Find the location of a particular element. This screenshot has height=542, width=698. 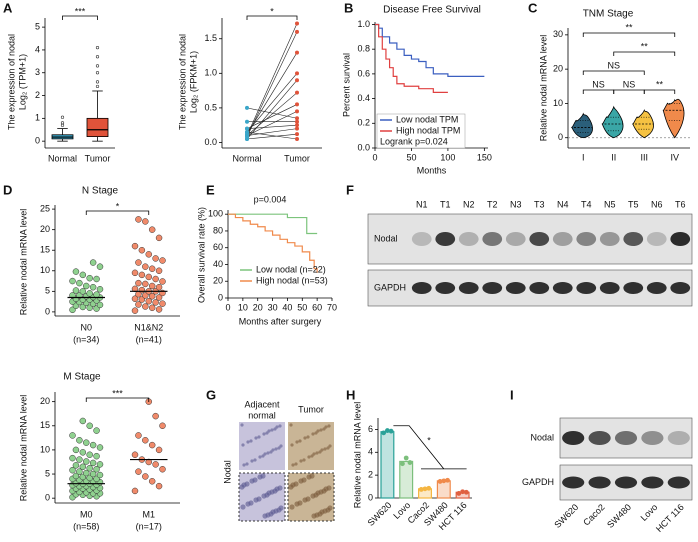

y-tick-label: 1.5 is located at coordinates (210, 38).